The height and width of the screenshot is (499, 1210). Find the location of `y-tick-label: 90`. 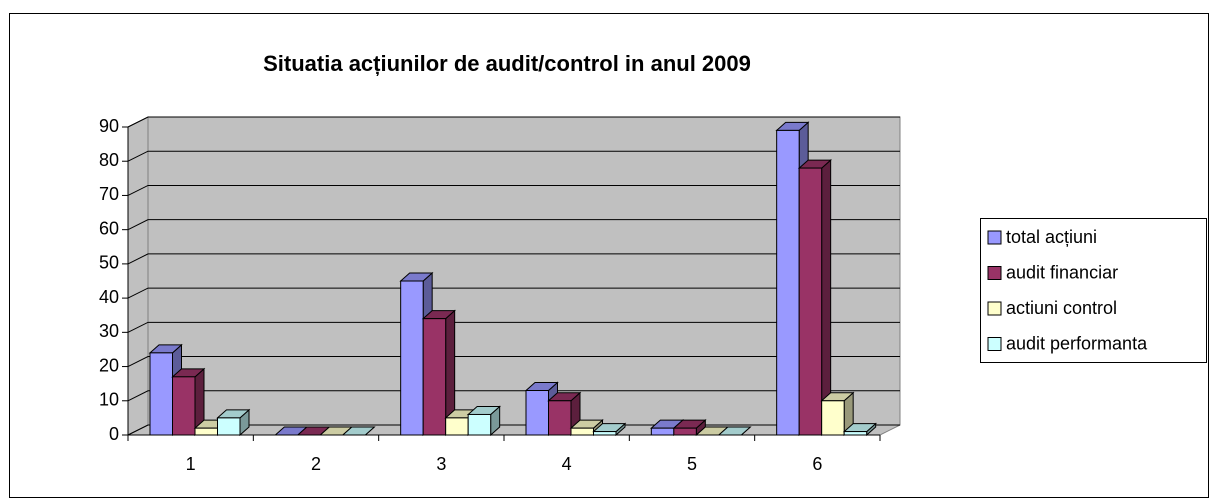

y-tick-label: 90 is located at coordinates (109, 126).